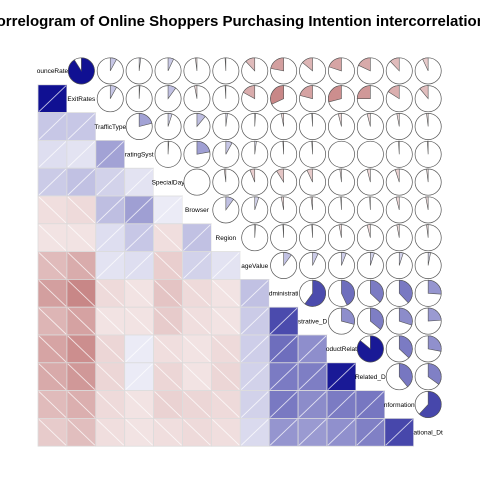 The width and height of the screenshot is (480, 480). I want to click on variable-label: ExitRates, so click(81, 99).